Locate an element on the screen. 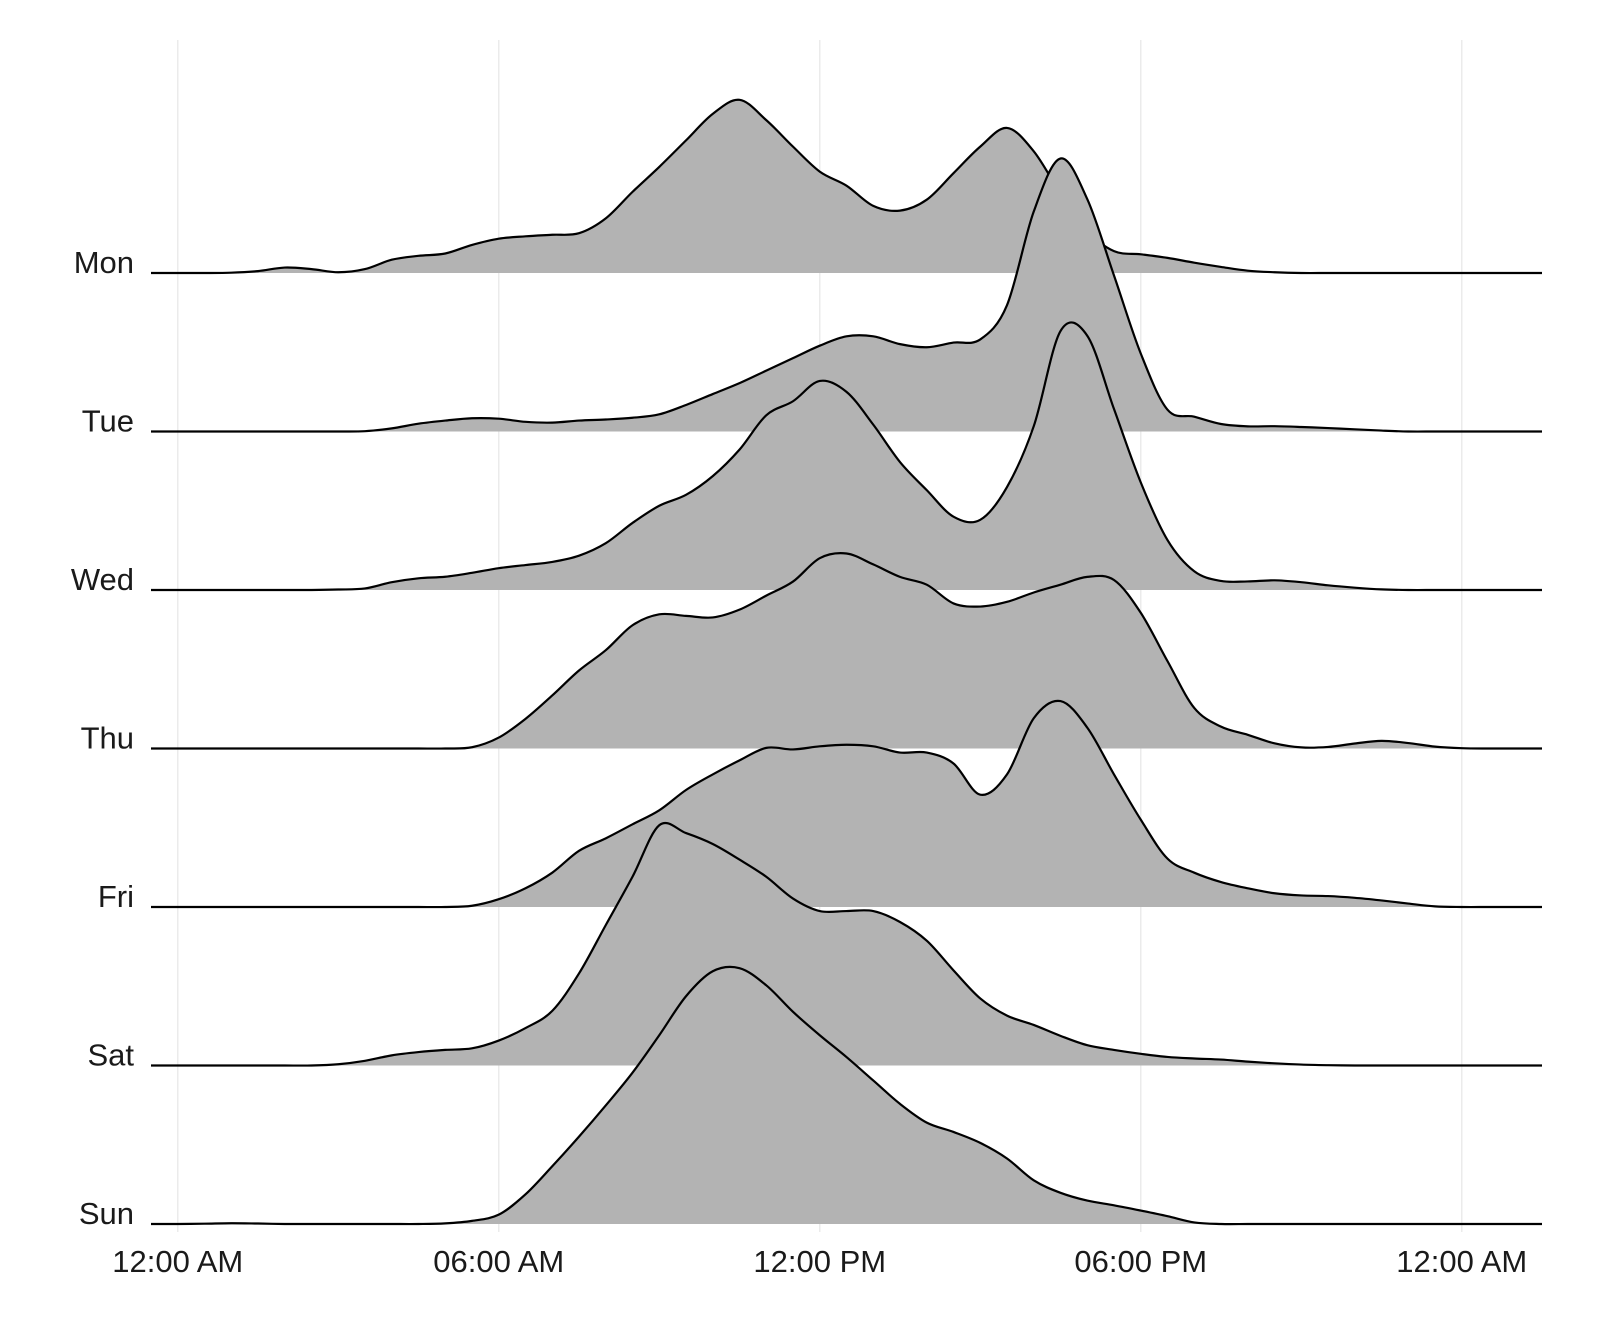 The height and width of the screenshot is (1333, 1600). ridge-line-mon is located at coordinates (846, 186).